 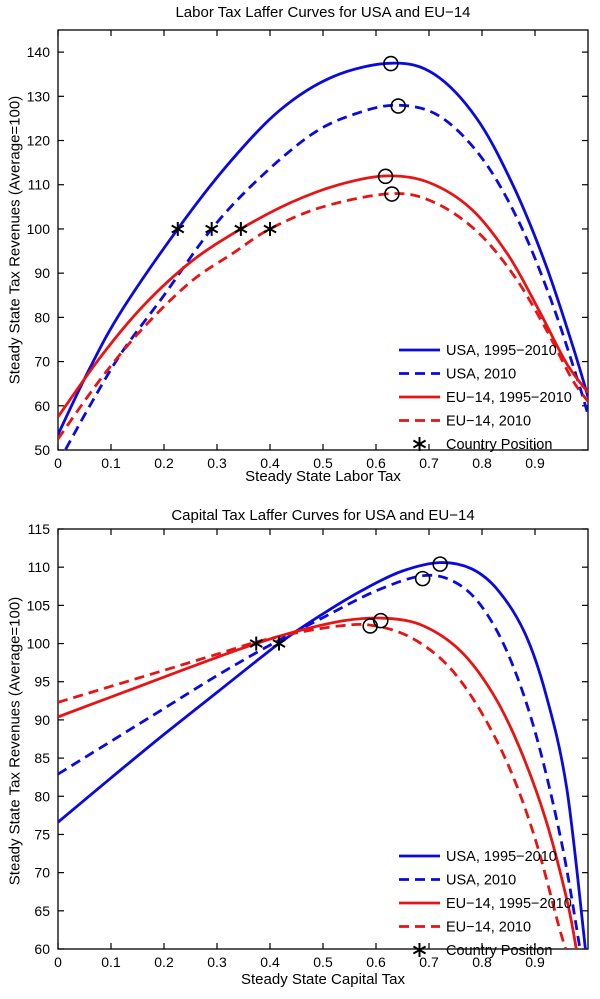 I want to click on legend-asterisk-sample, so click(x=419, y=444).